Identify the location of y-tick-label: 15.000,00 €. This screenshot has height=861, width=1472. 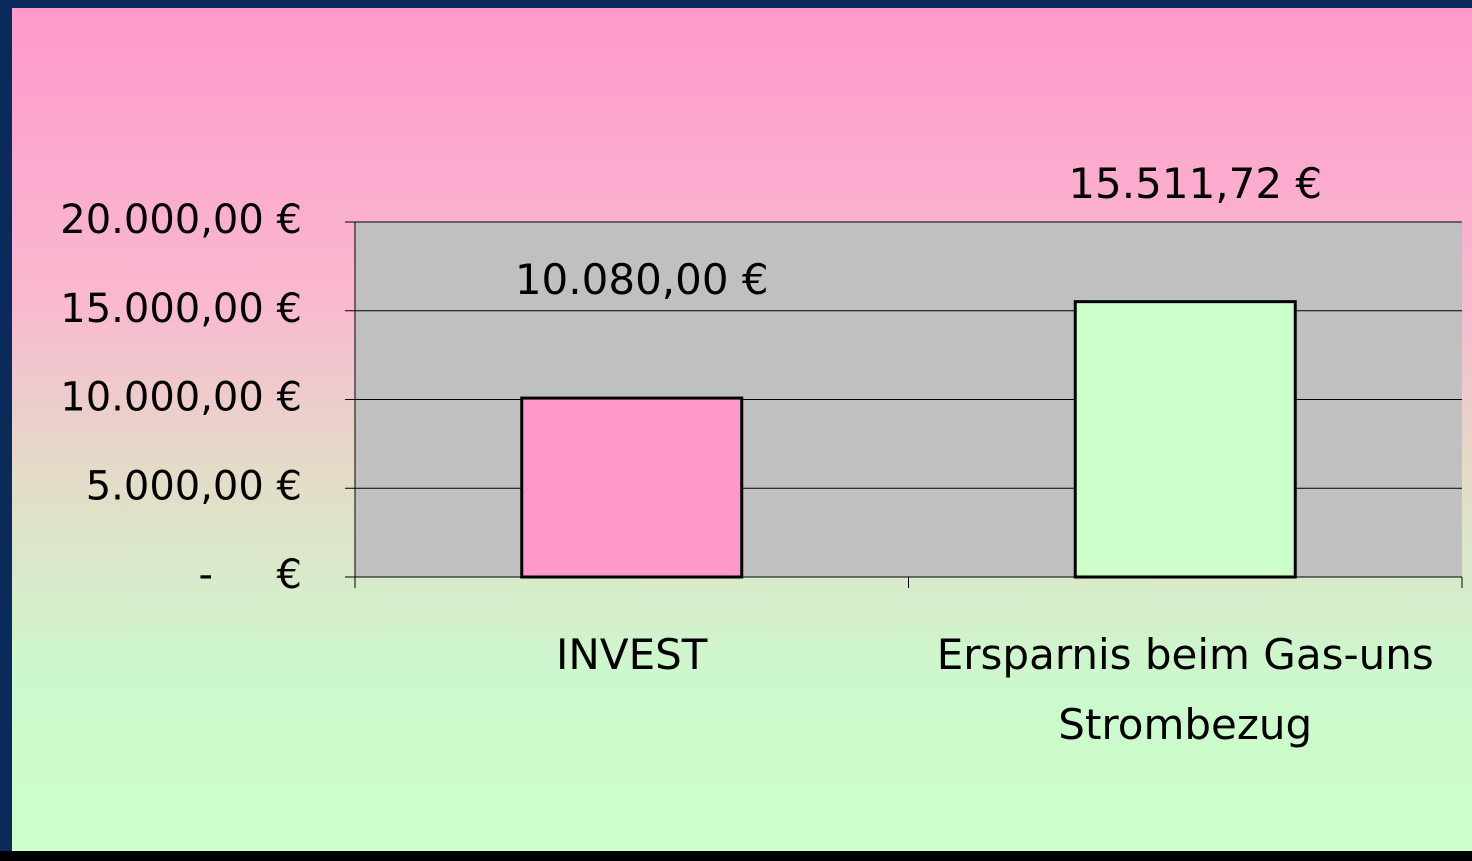
(181, 309).